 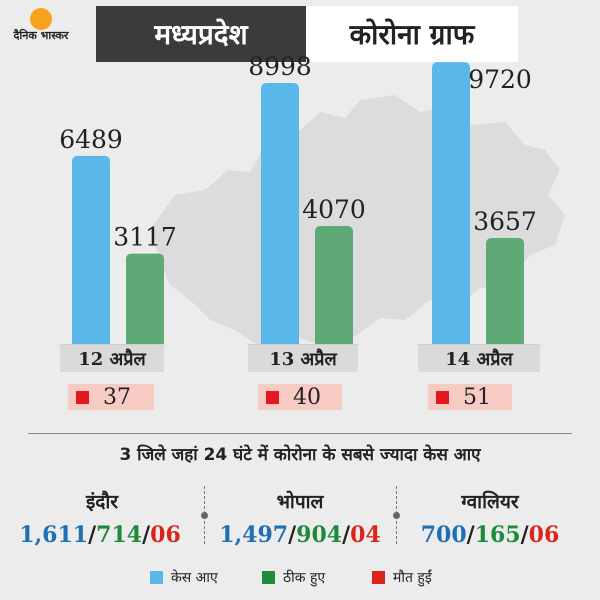 What do you see at coordinates (544, 535) in the screenshot?
I see `gwalior-deaths: 06` at bounding box center [544, 535].